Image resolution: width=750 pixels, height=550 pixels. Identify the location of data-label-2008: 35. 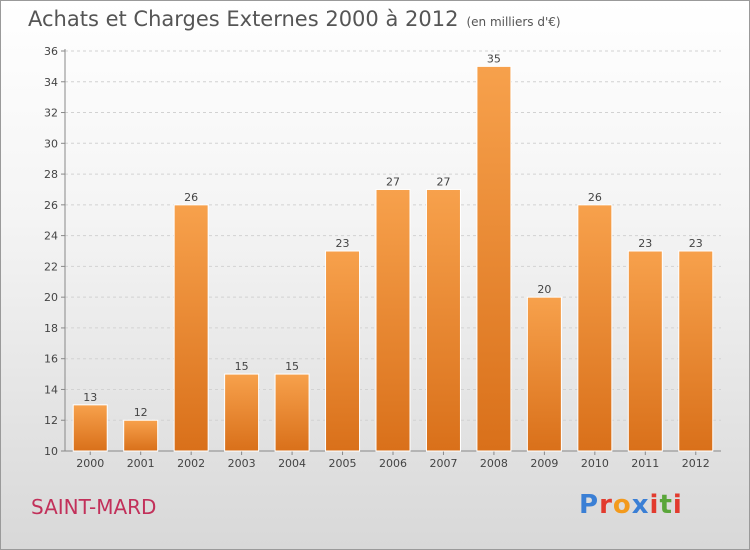
(494, 58).